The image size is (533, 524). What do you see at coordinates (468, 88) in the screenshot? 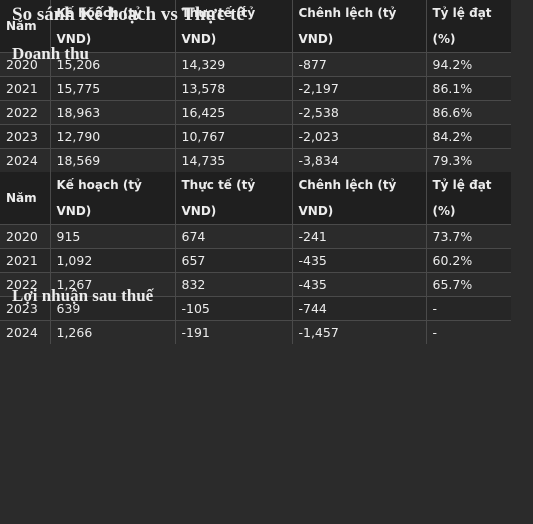
I see `cell: 86.1%` at bounding box center [468, 88].